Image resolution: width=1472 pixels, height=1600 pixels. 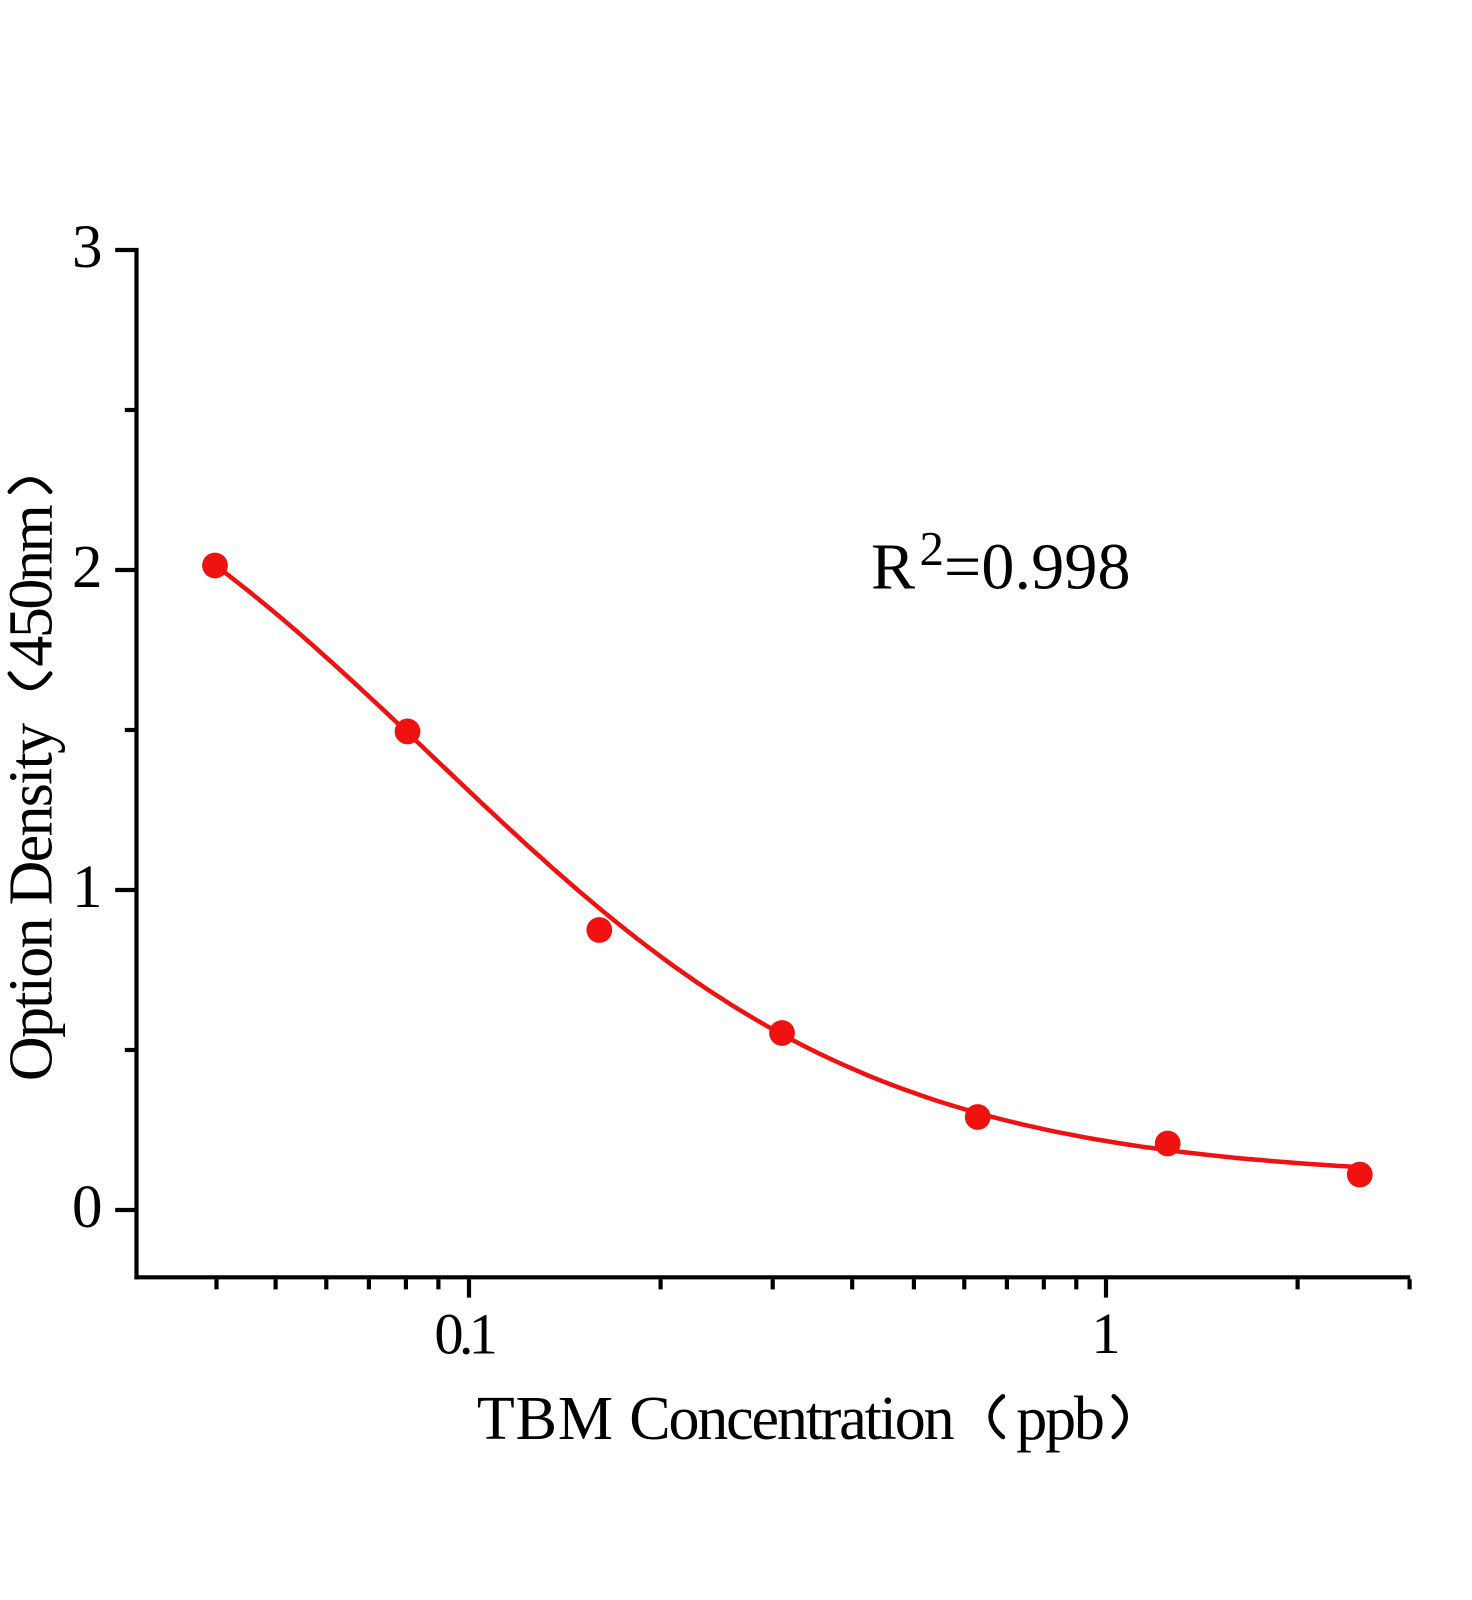 What do you see at coordinates (1001, 562) in the screenshot?
I see `svg-text: R2=0.998` at bounding box center [1001, 562].